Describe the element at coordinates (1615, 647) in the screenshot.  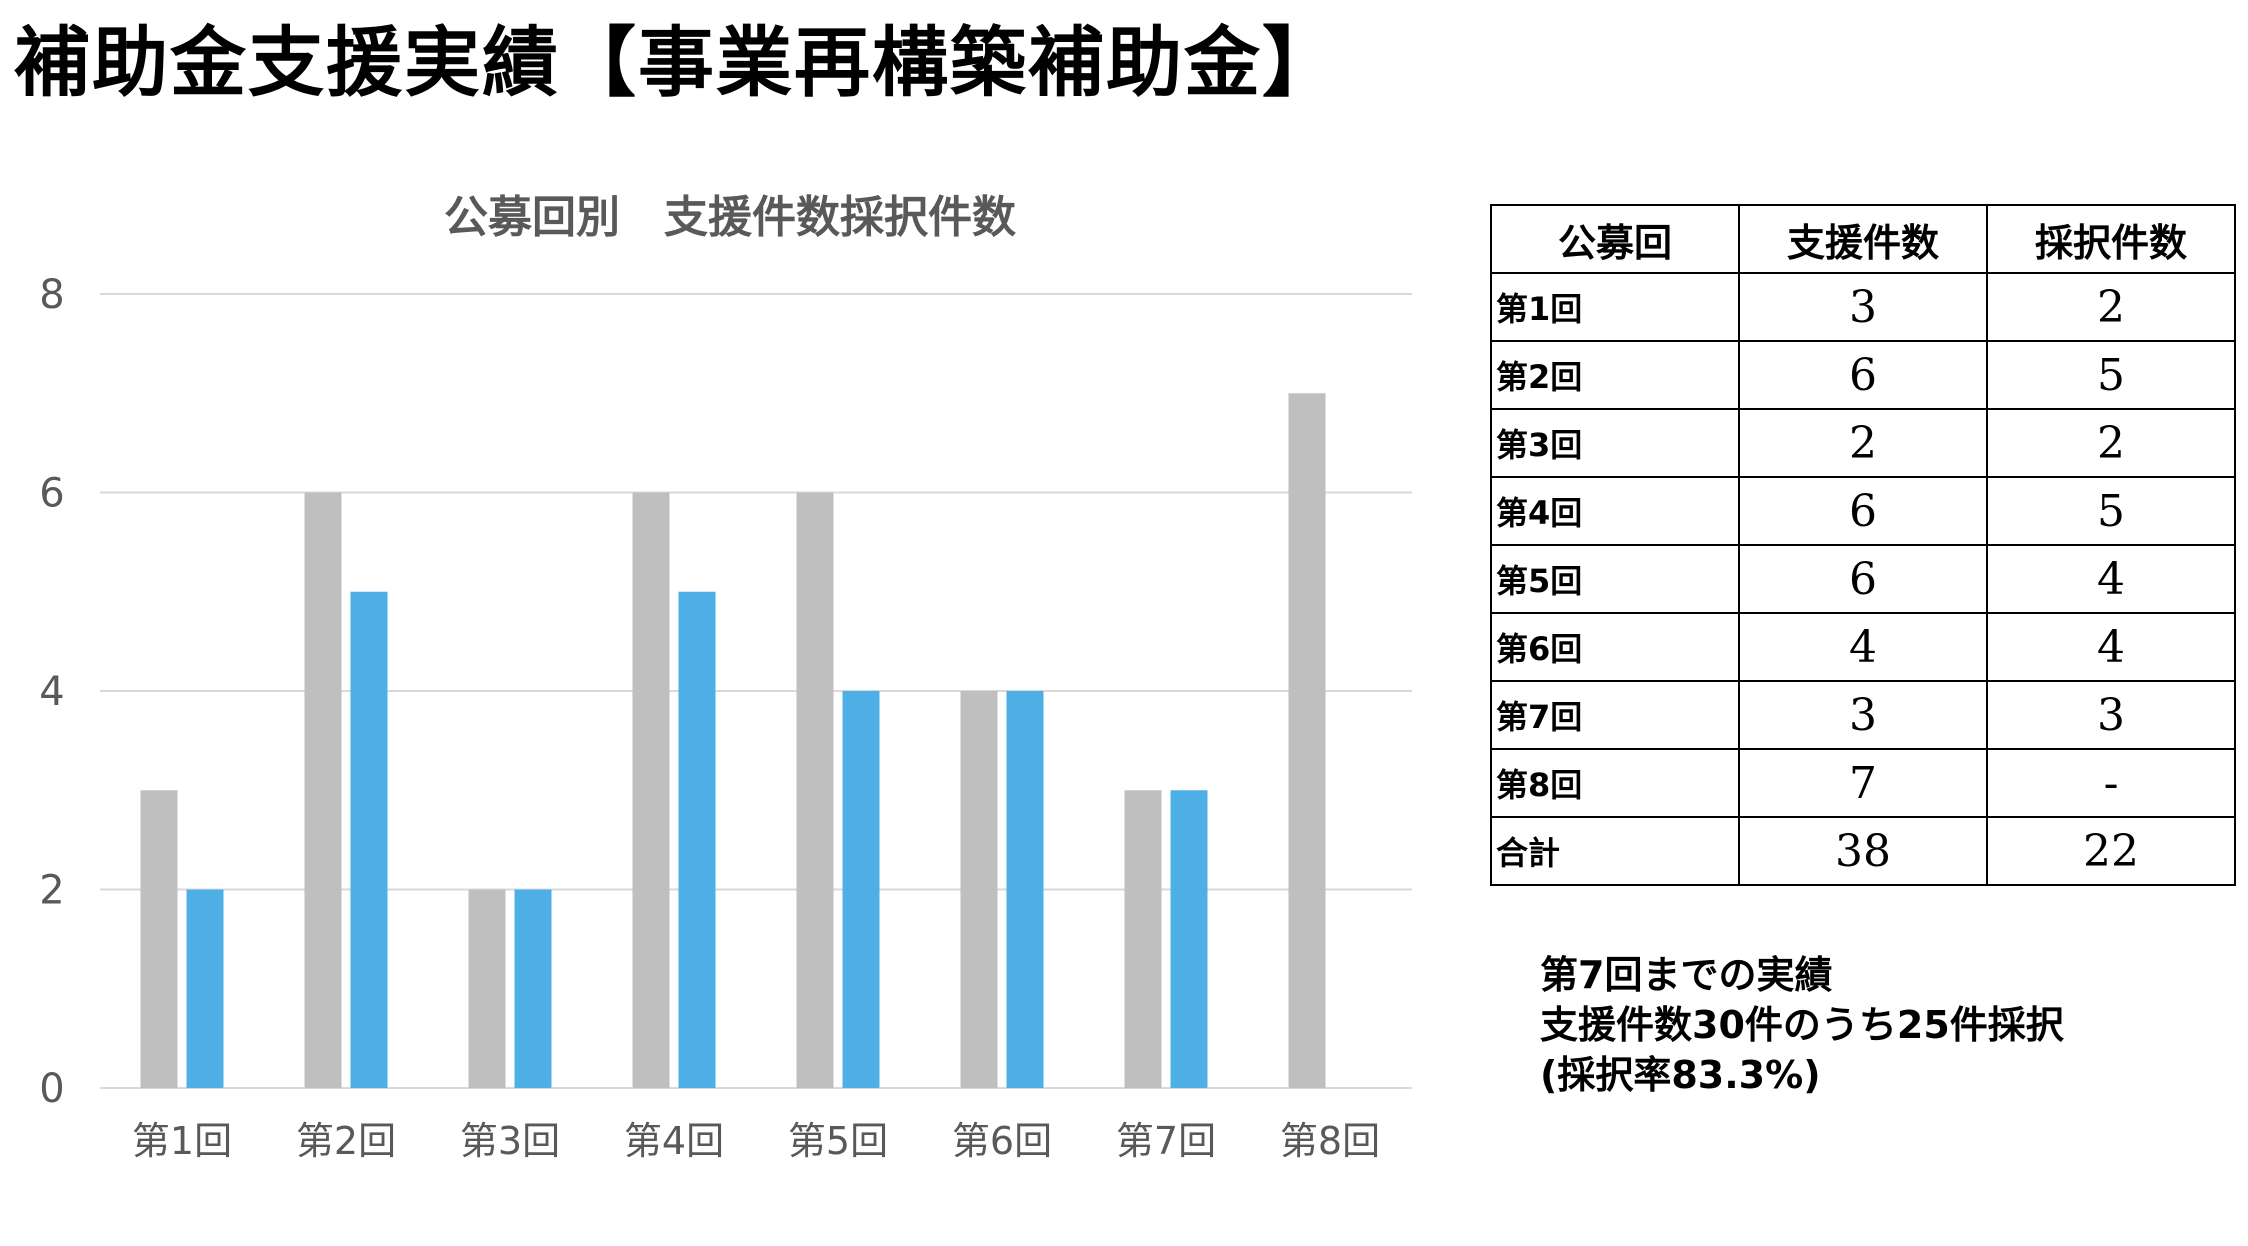
I see `row-label: 第6回` at that location.